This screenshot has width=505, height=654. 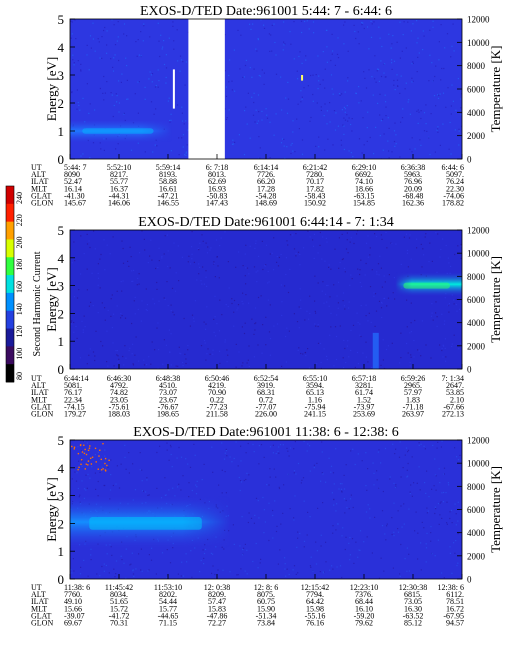 I want to click on y-tick-label: 1, so click(x=61, y=131).